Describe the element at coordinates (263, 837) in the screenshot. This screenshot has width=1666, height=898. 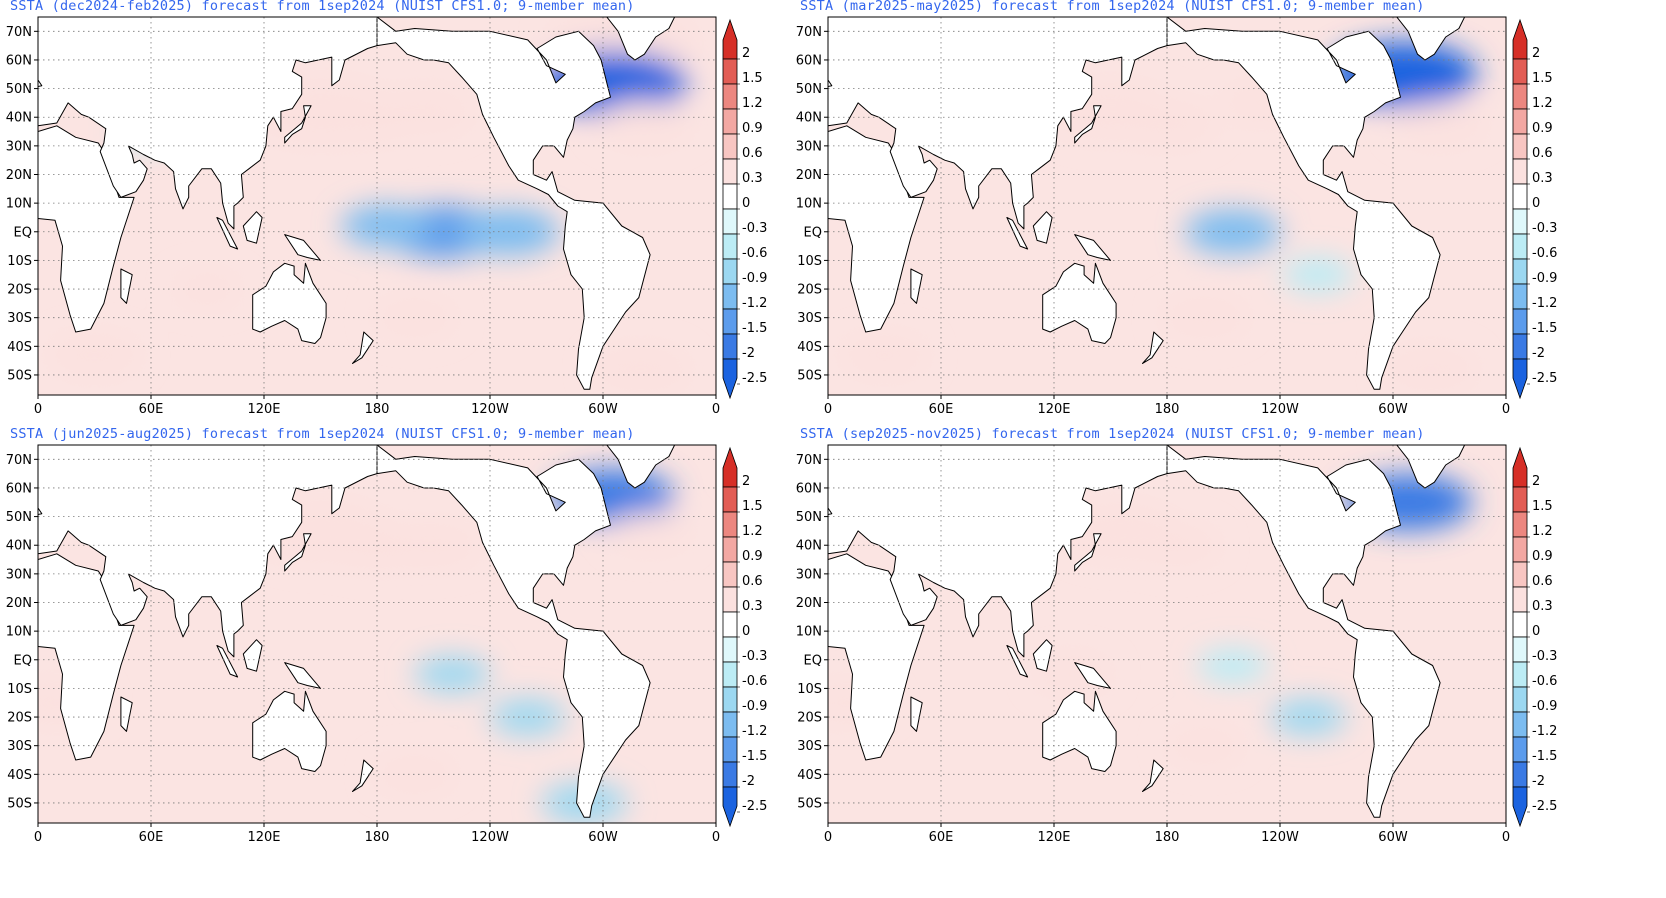
I see `lon-label: 120E` at that location.